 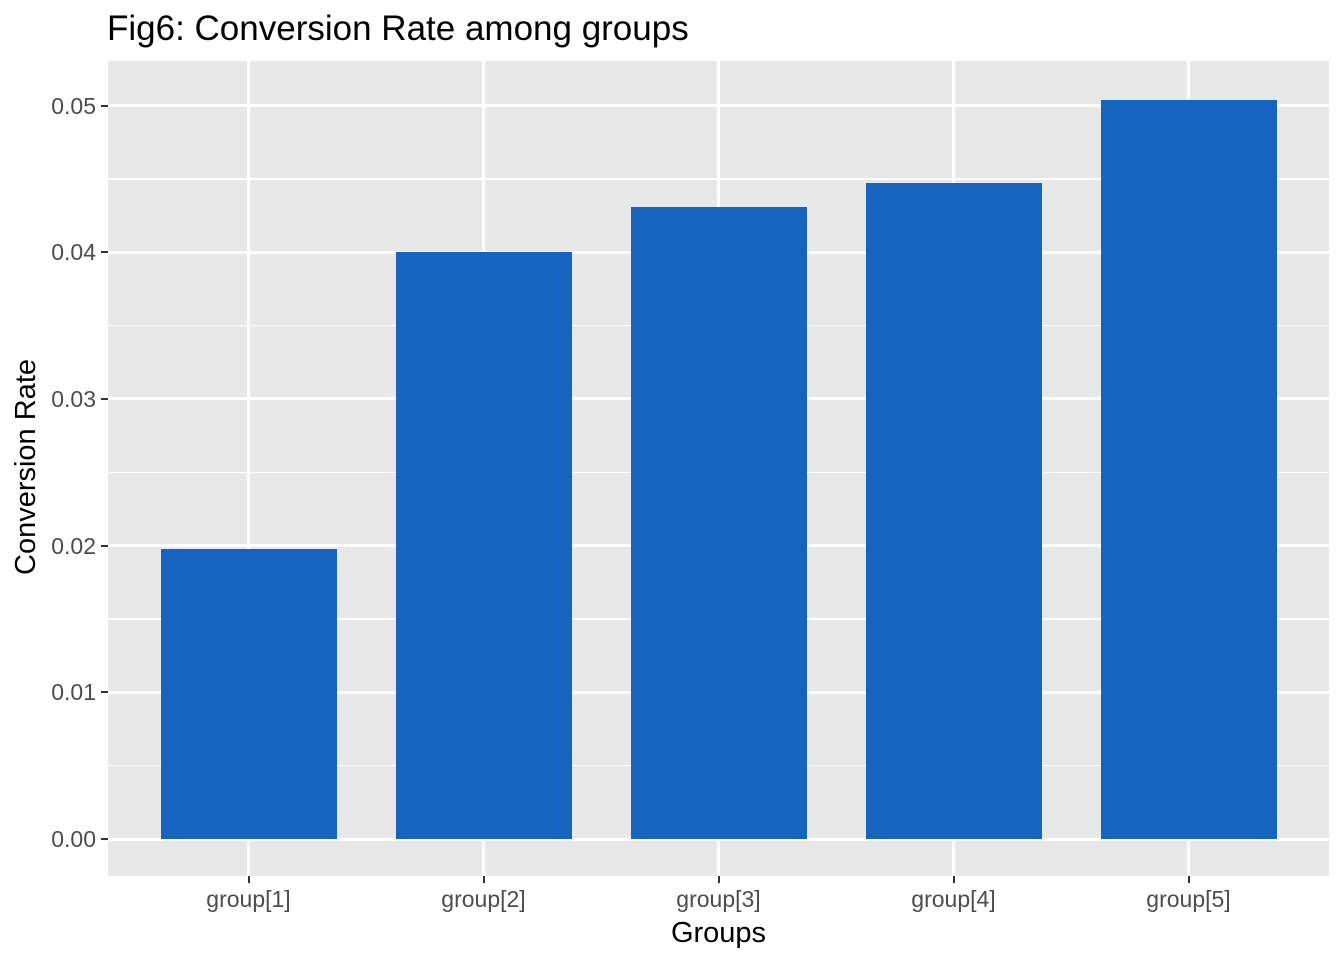 What do you see at coordinates (483, 899) in the screenshot?
I see `x-tick-label: group[2]` at bounding box center [483, 899].